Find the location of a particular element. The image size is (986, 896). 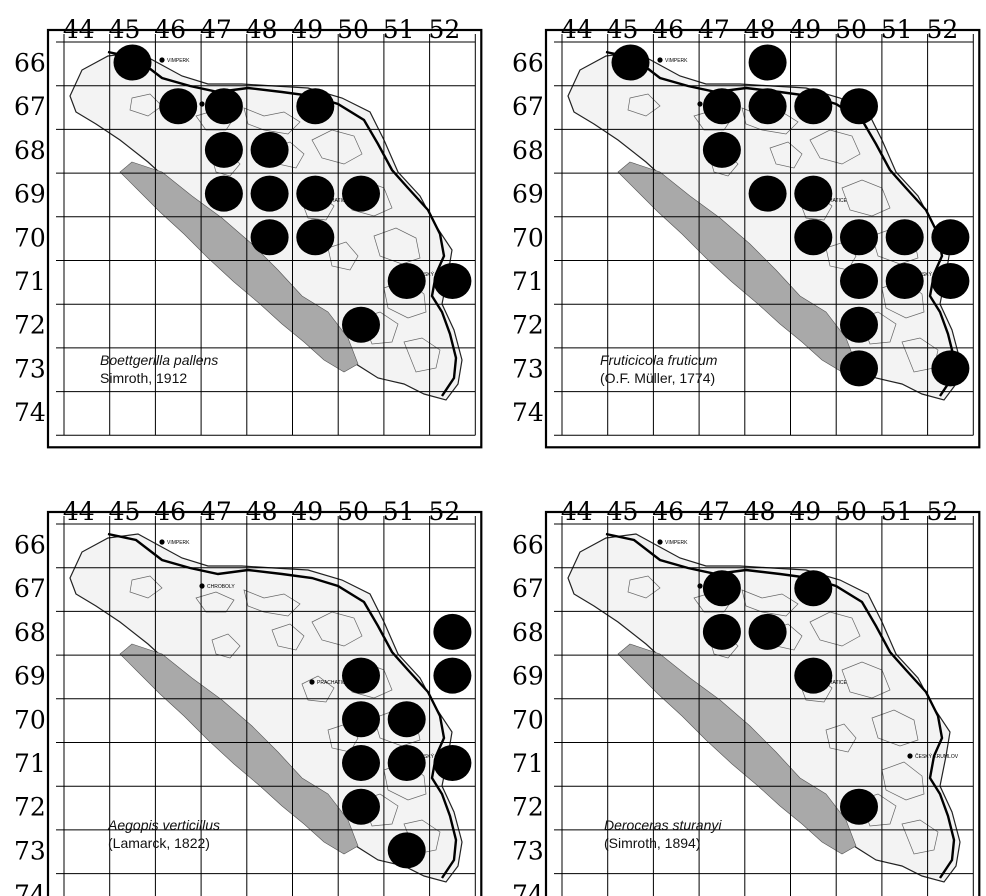

species-author: (O.F. Müller, 1774) is located at coordinates (657, 378).